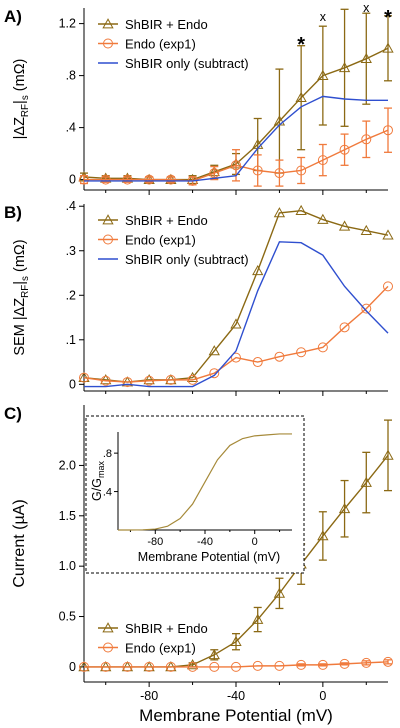 The width and height of the screenshot is (400, 728). I want to click on inset-frame, so click(195, 494).